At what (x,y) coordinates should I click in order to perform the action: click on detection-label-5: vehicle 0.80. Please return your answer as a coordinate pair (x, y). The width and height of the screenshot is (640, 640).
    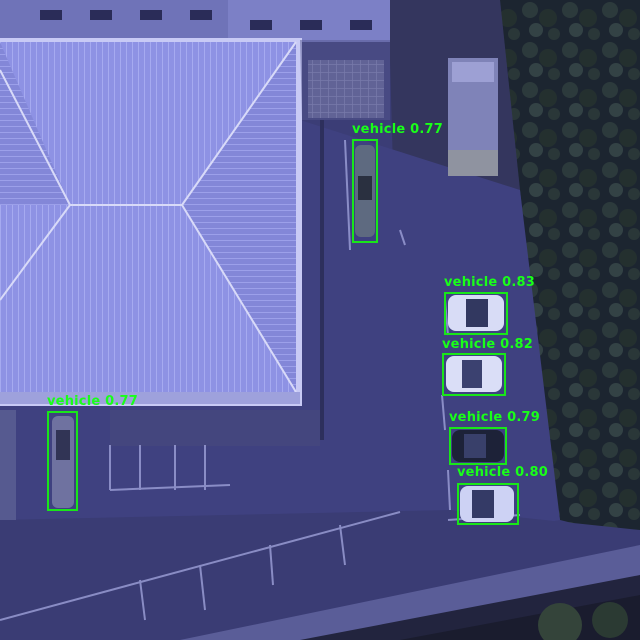
    Looking at the image, I should click on (502, 472).